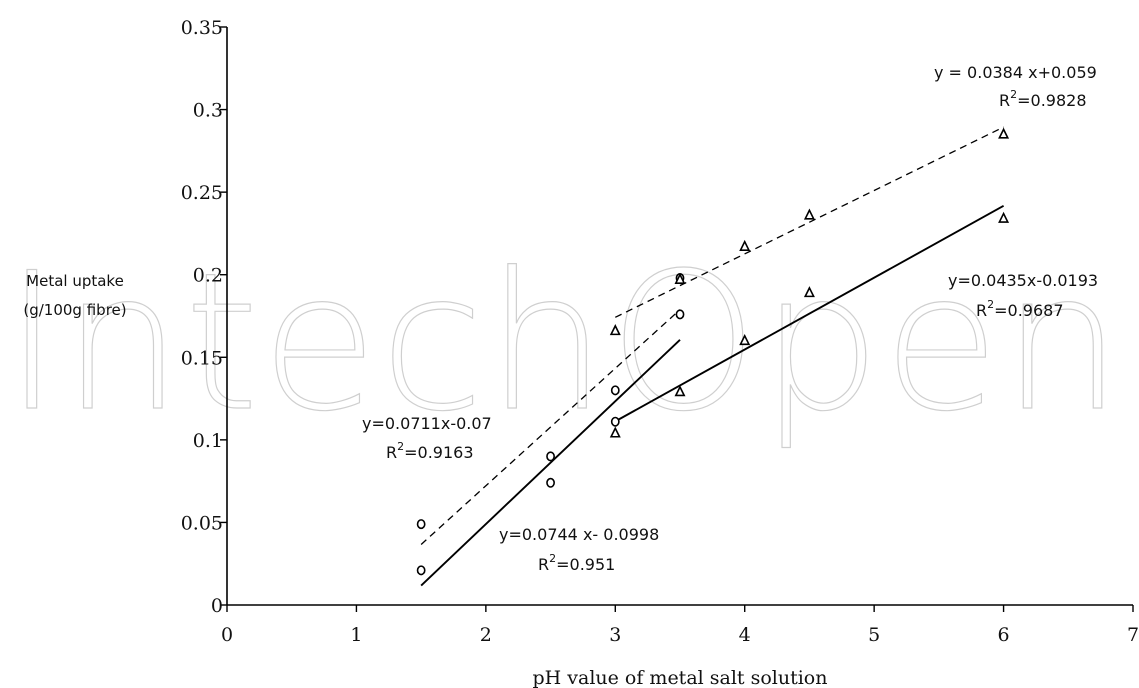 The height and width of the screenshot is (688, 1139). I want to click on x-tick-label: 3, so click(615, 635).